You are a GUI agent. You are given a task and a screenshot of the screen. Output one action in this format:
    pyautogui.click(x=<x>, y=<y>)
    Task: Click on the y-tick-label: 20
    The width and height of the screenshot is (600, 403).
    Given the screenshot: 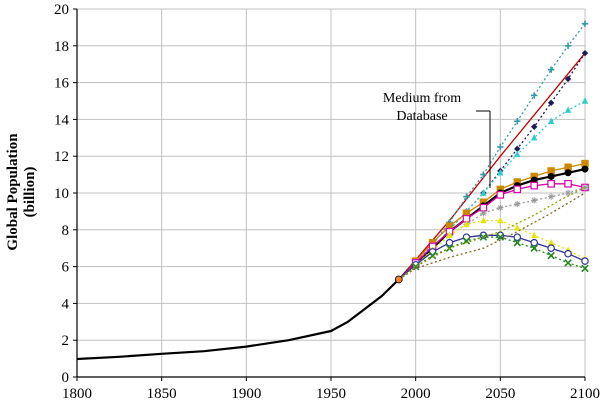 What is the action you would take?
    pyautogui.click(x=61, y=10)
    